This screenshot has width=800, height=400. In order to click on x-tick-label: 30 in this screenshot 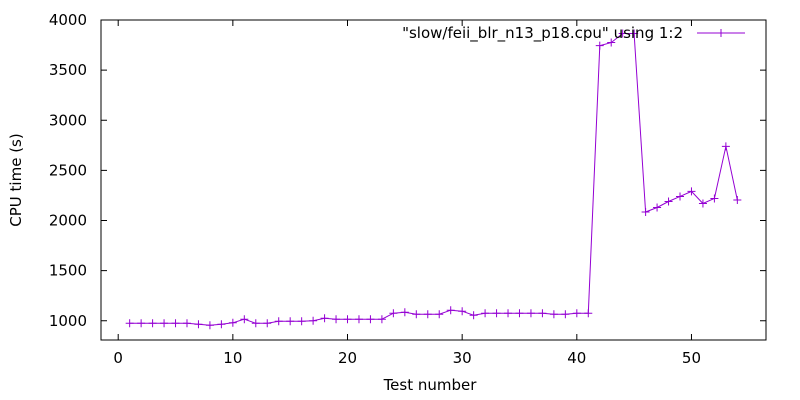, I will do `click(462, 358)`.